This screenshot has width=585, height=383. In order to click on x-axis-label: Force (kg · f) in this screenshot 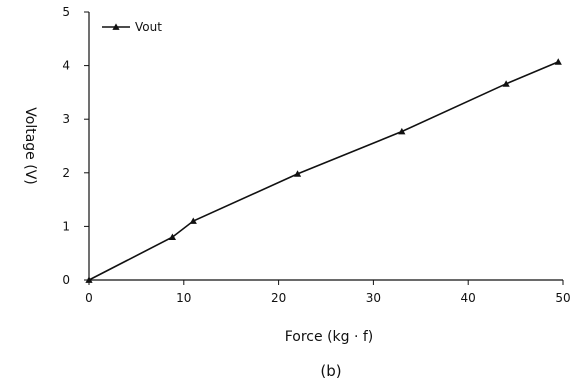, I will do `click(329, 337)`.